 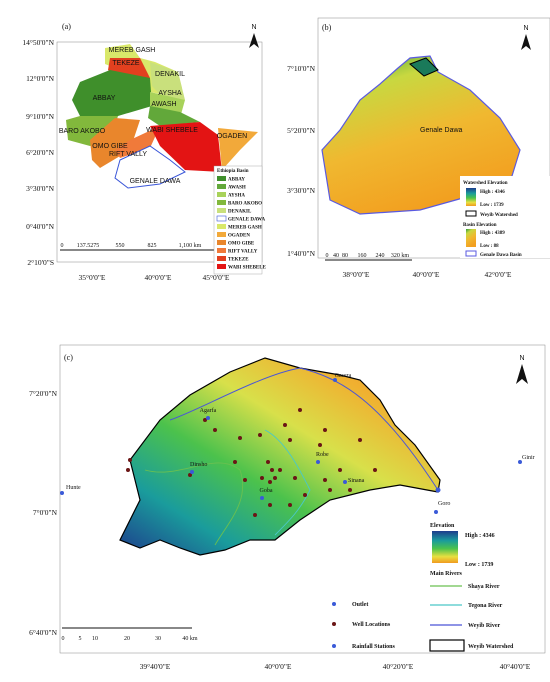 I want to click on basin-label: TEKEZE, so click(x=126, y=63).